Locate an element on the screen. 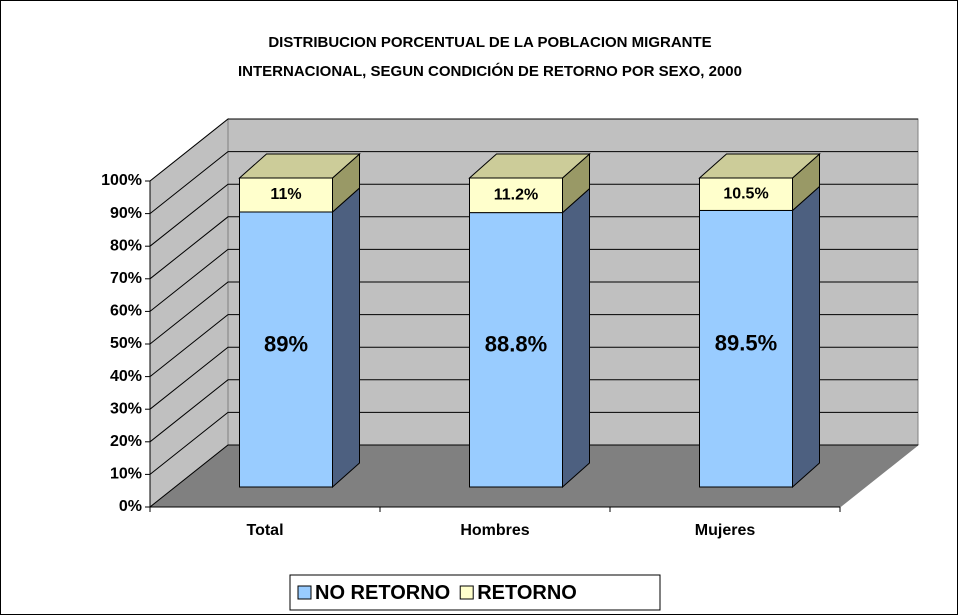 This screenshot has height=615, width=958. y-tick-label: 20% is located at coordinates (126, 441).